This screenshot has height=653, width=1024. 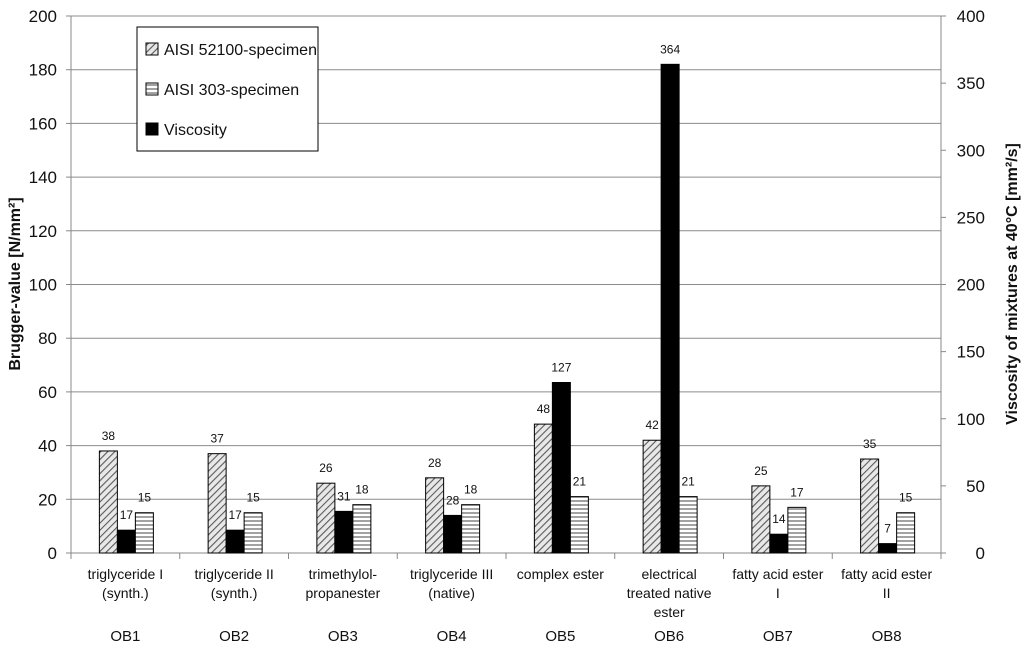 I want to click on category-code: OB5, so click(x=560, y=636).